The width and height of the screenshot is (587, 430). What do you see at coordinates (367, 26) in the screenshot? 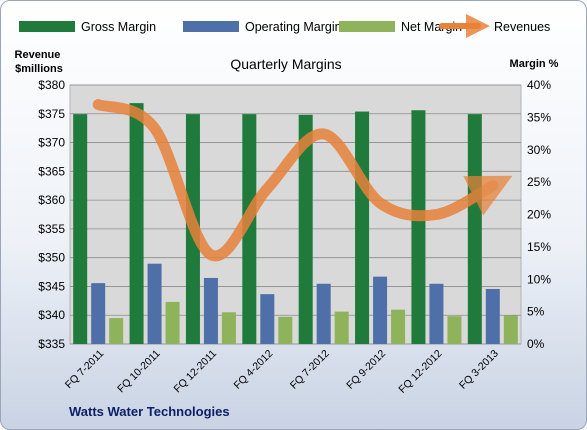
I see `legend-swatch-net-margin` at bounding box center [367, 26].